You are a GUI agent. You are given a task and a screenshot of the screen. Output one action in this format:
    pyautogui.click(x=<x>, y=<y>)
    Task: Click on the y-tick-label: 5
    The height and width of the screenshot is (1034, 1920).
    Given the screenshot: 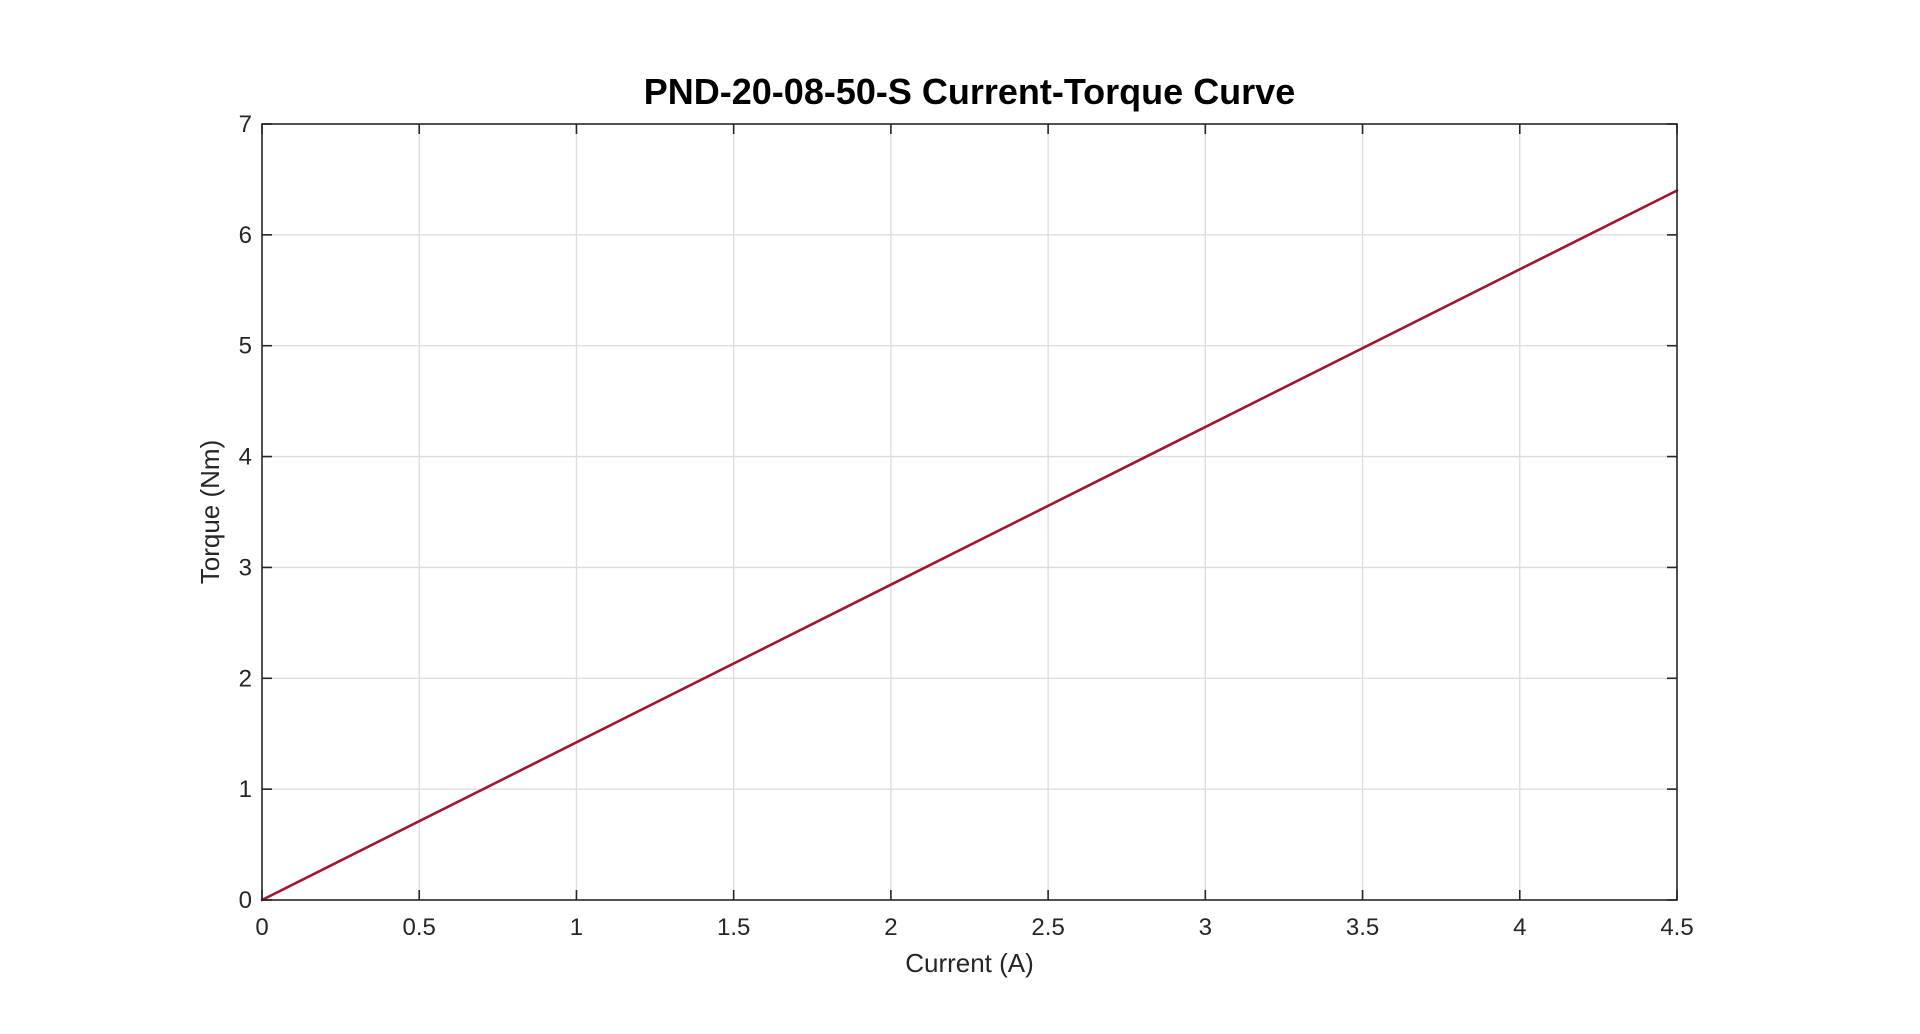 What is the action you would take?
    pyautogui.click(x=245, y=346)
    